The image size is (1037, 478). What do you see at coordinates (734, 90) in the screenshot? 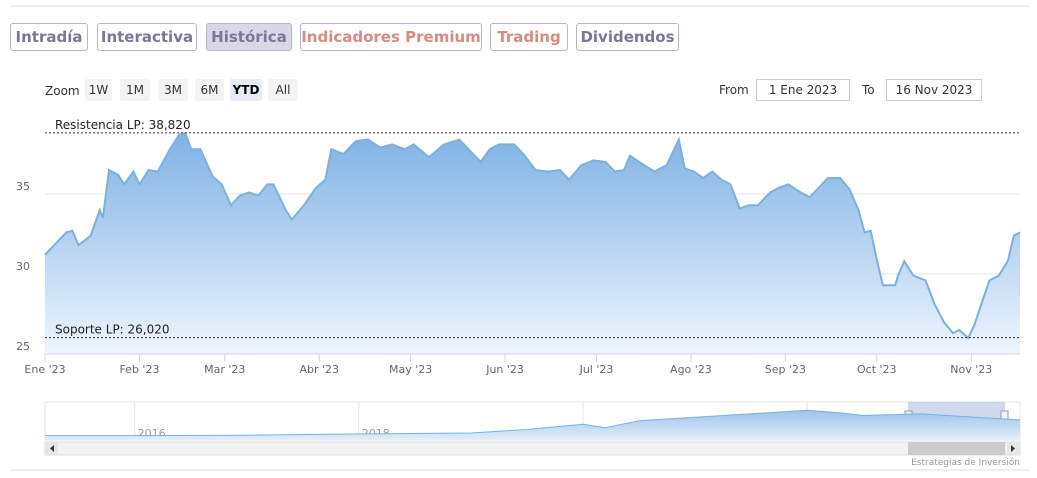
I see `from-label: From` at bounding box center [734, 90].